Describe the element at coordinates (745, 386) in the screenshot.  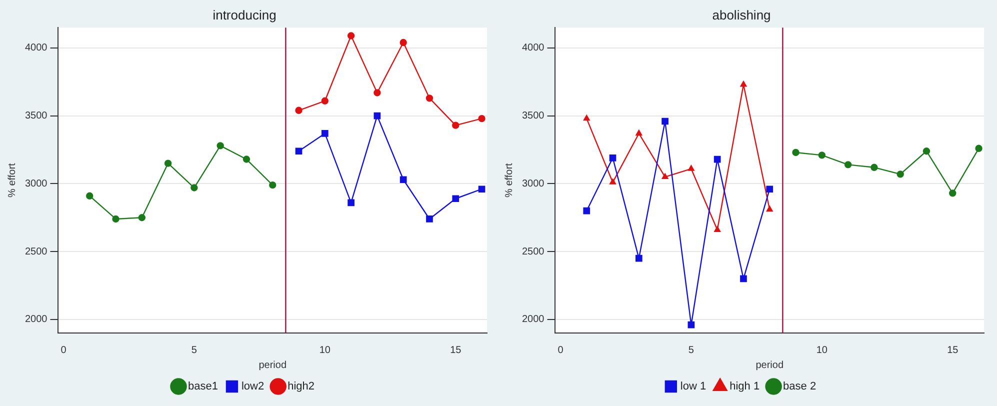
I see `legend-label: high 1` at that location.